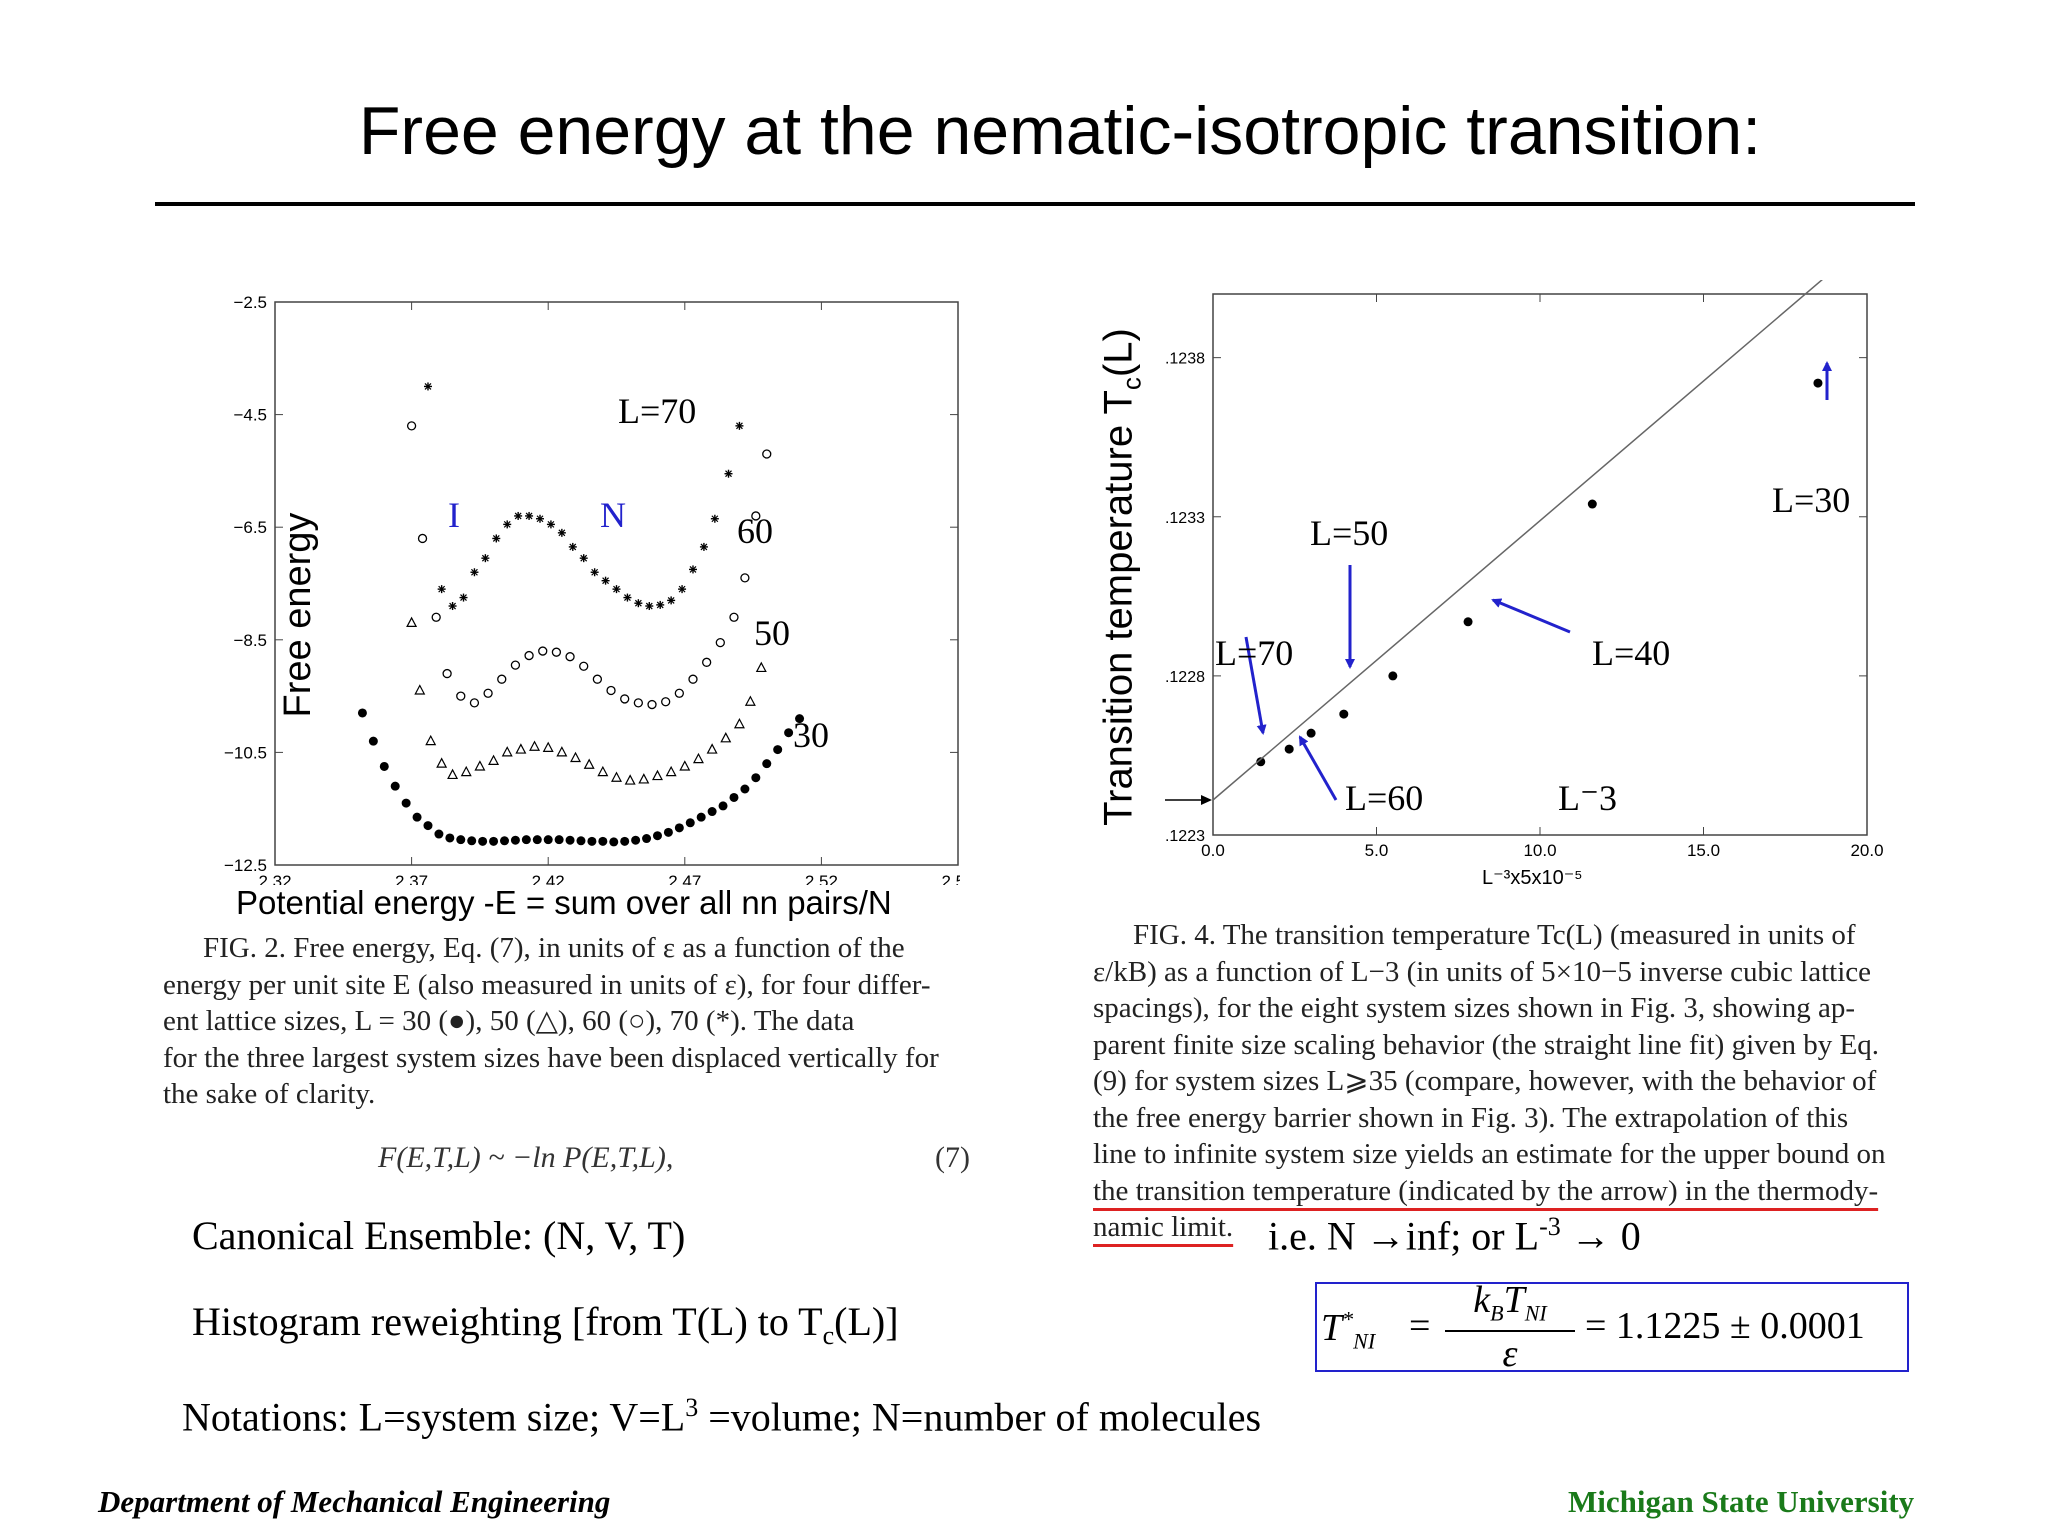 This screenshot has height=1536, width=2048. Describe the element at coordinates (250, 527) in the screenshot. I see `y-tick-label: −6.5` at that location.